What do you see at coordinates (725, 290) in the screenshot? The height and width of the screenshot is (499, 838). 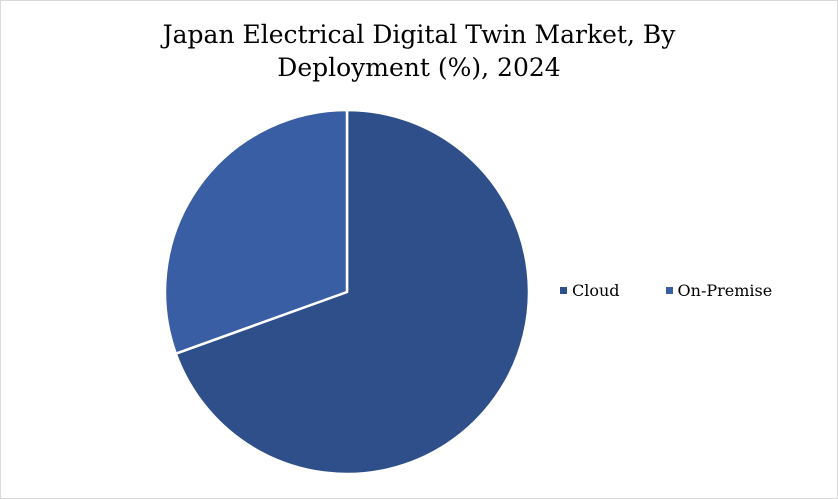 I see `legend-label-on-premise: On-Premise` at bounding box center [725, 290].